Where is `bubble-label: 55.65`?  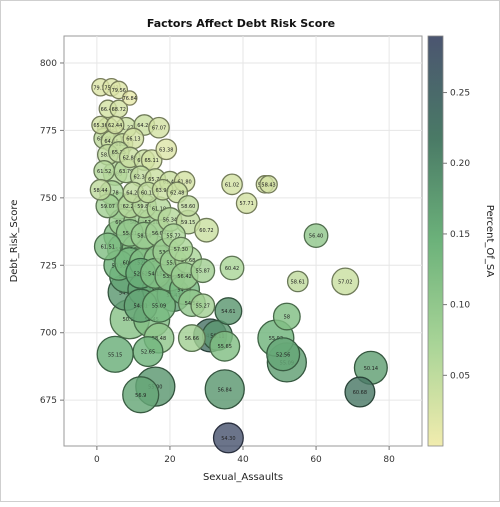
bubble-label: 55.65 is located at coordinates (225, 347).